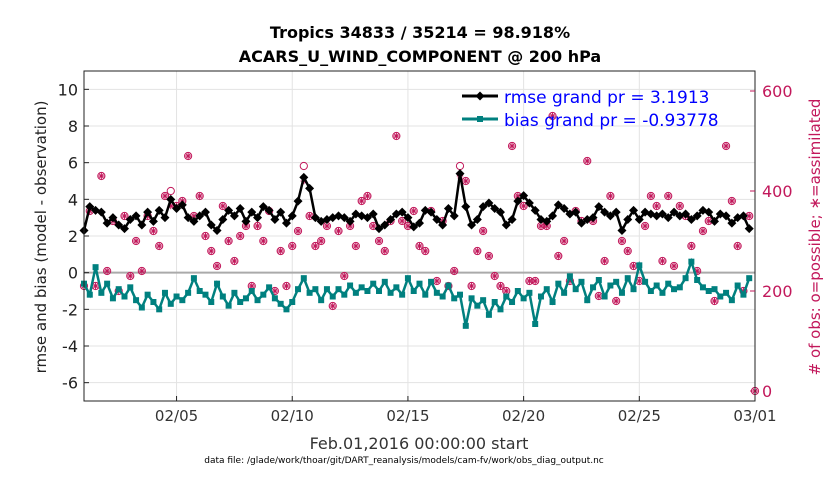 The width and height of the screenshot is (840, 477). Describe the element at coordinates (73, 163) in the screenshot. I see `y-left-tick-label: 6` at that location.